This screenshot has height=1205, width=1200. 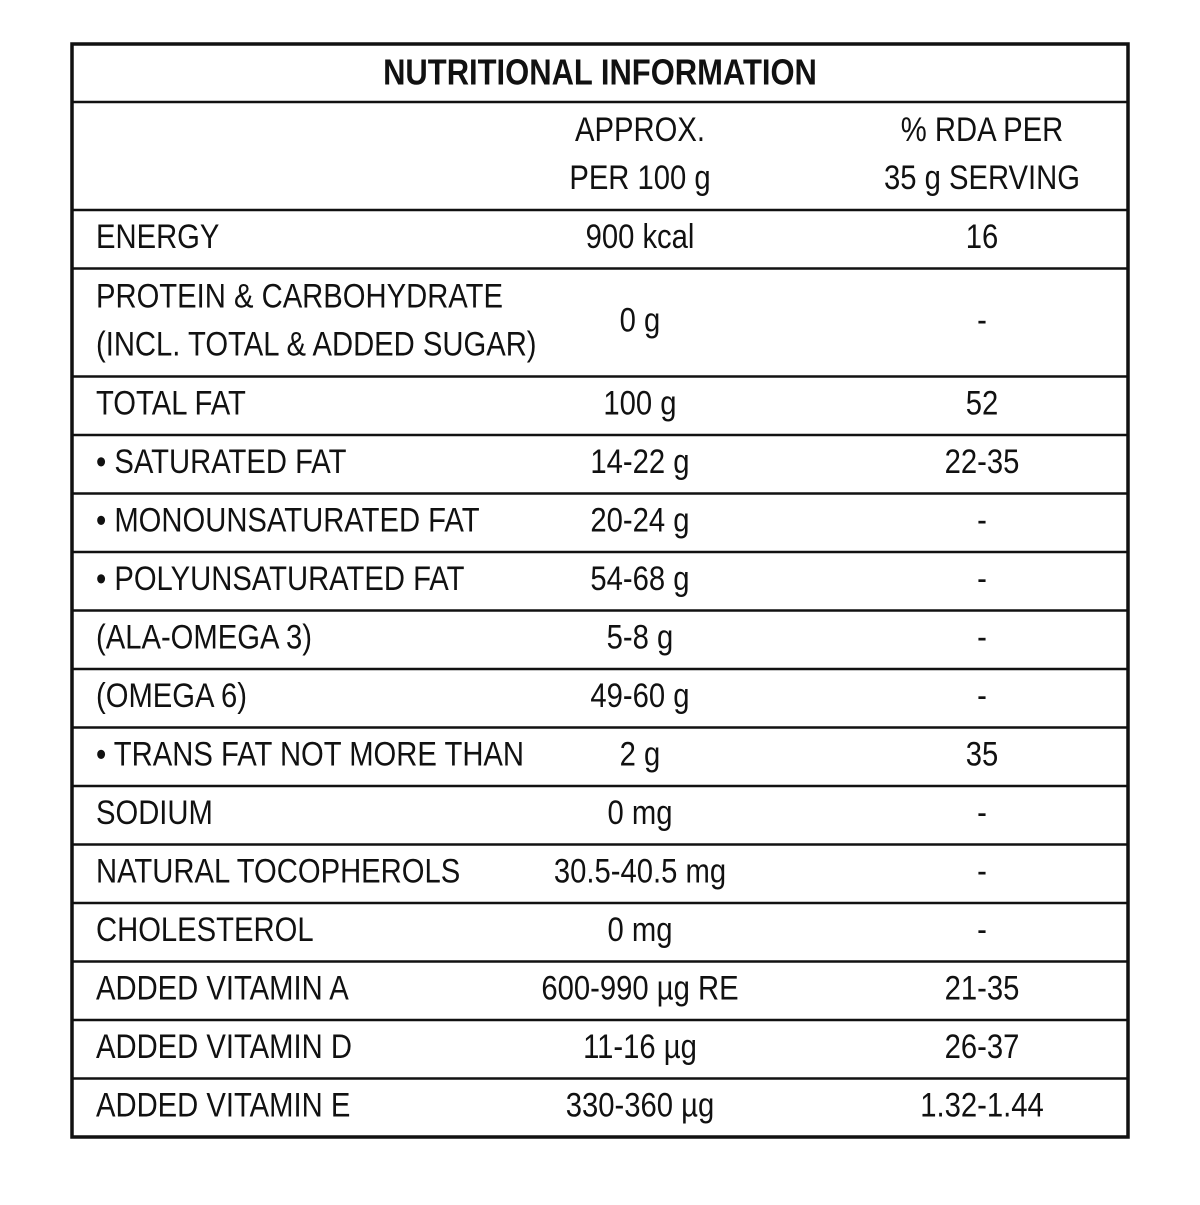 What do you see at coordinates (280, 578) in the screenshot?
I see `nutrient-label: • POLYUNSATURATED FAT` at bounding box center [280, 578].